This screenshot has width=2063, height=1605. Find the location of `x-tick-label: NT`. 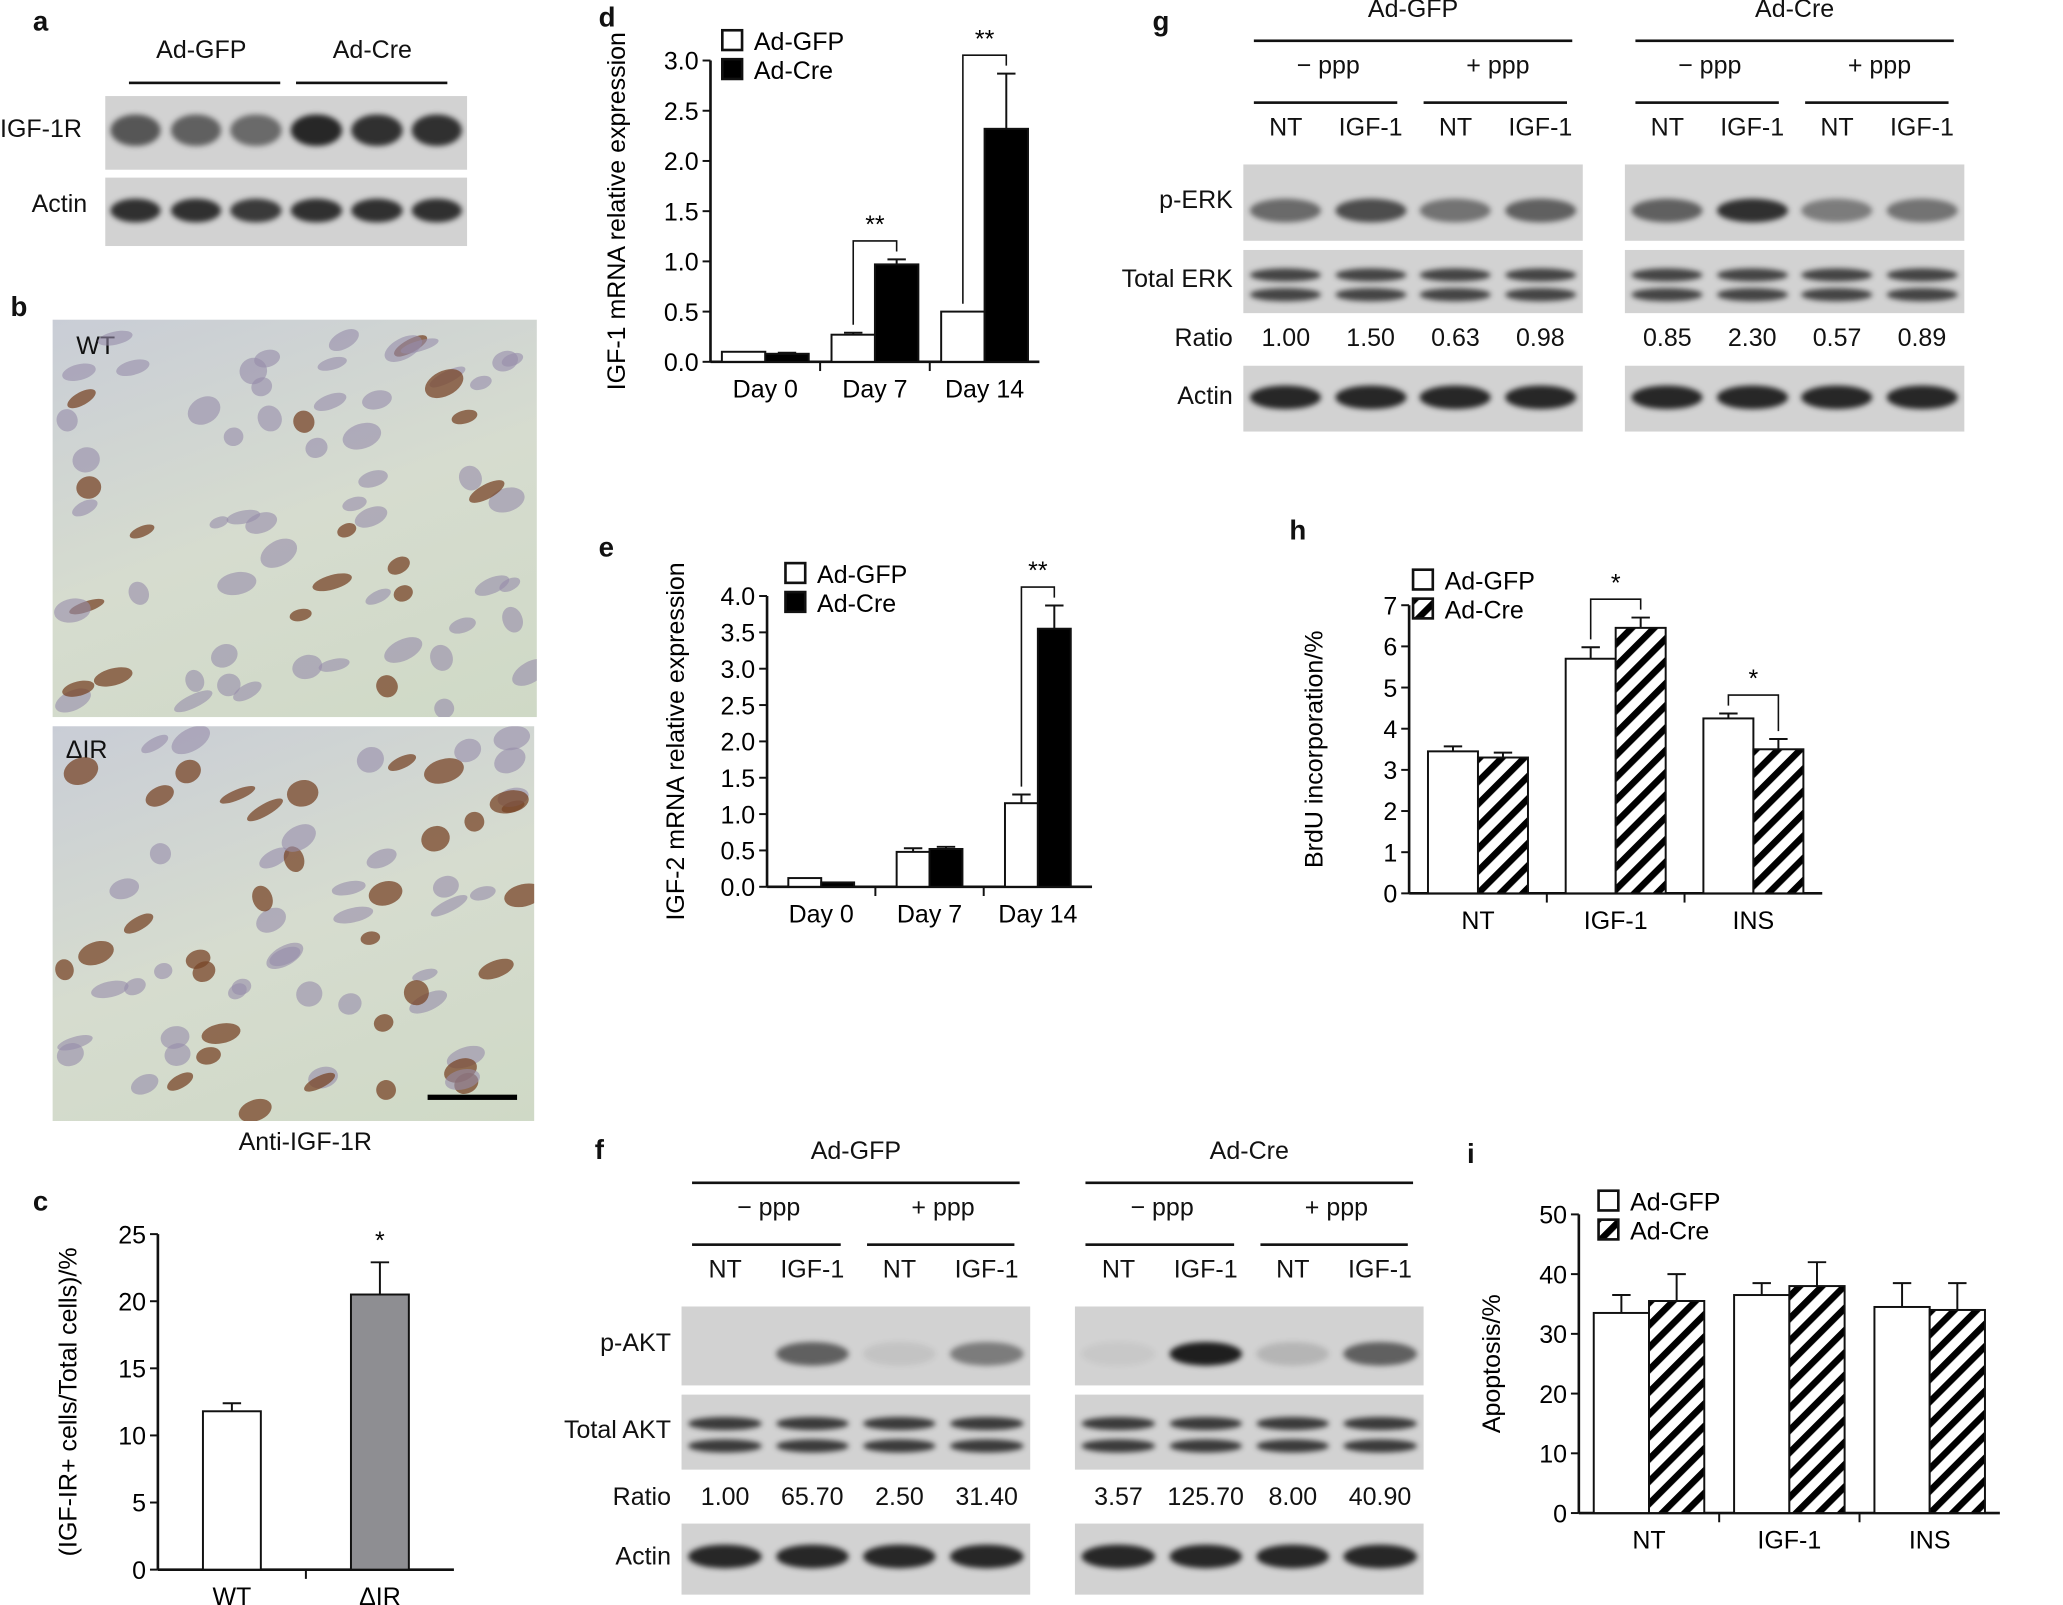

x-tick-label: NT is located at coordinates (1648, 1541).